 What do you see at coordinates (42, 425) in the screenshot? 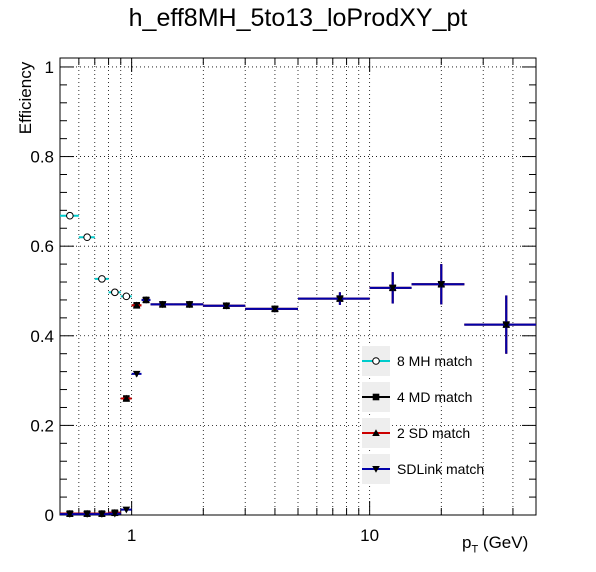
I see `y-tick-label: 0.2` at bounding box center [42, 425].